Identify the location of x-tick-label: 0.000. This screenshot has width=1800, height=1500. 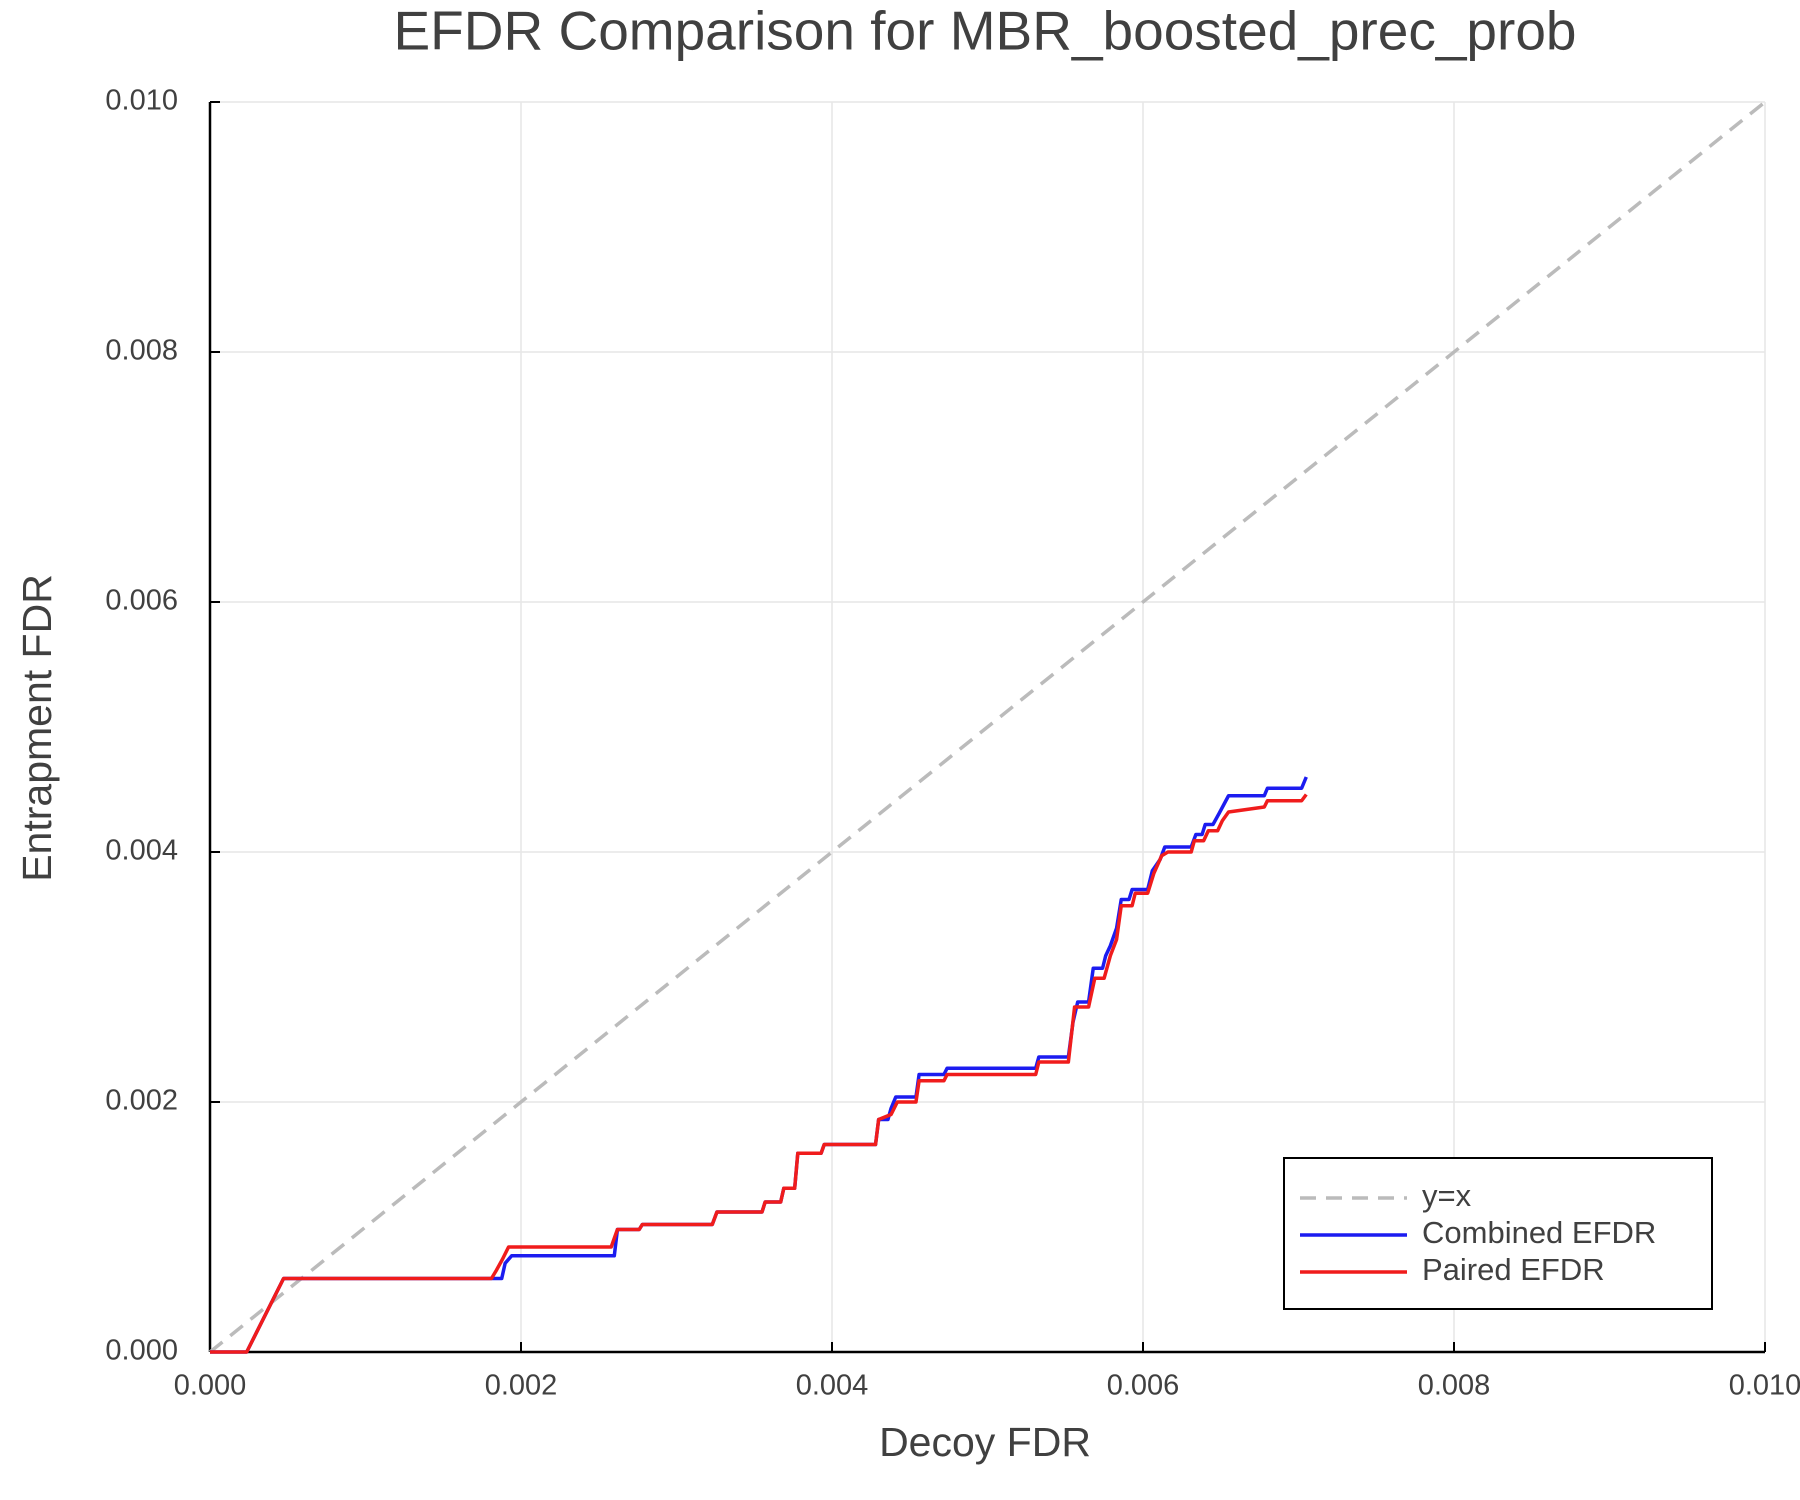
(210, 1386).